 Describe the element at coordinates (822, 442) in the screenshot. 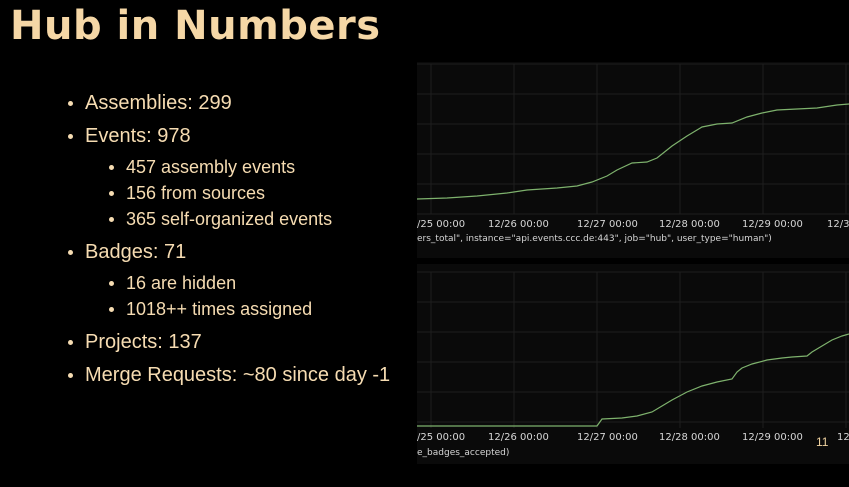

I see `slide-number: 11` at that location.